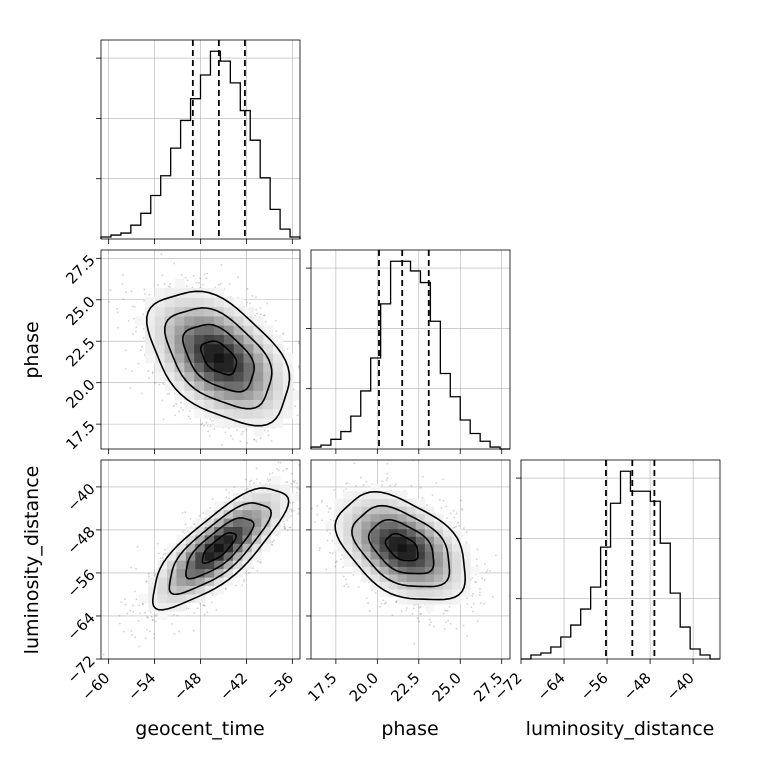 This screenshot has height=760, width=760. I want to click on y-tick-label: 20.0, so click(80, 394).